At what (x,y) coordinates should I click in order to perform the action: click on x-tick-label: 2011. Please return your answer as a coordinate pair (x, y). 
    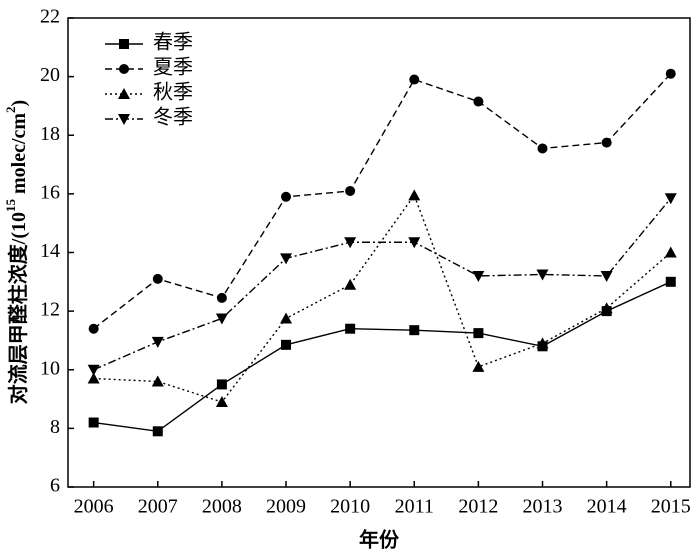
    Looking at the image, I should click on (414, 507).